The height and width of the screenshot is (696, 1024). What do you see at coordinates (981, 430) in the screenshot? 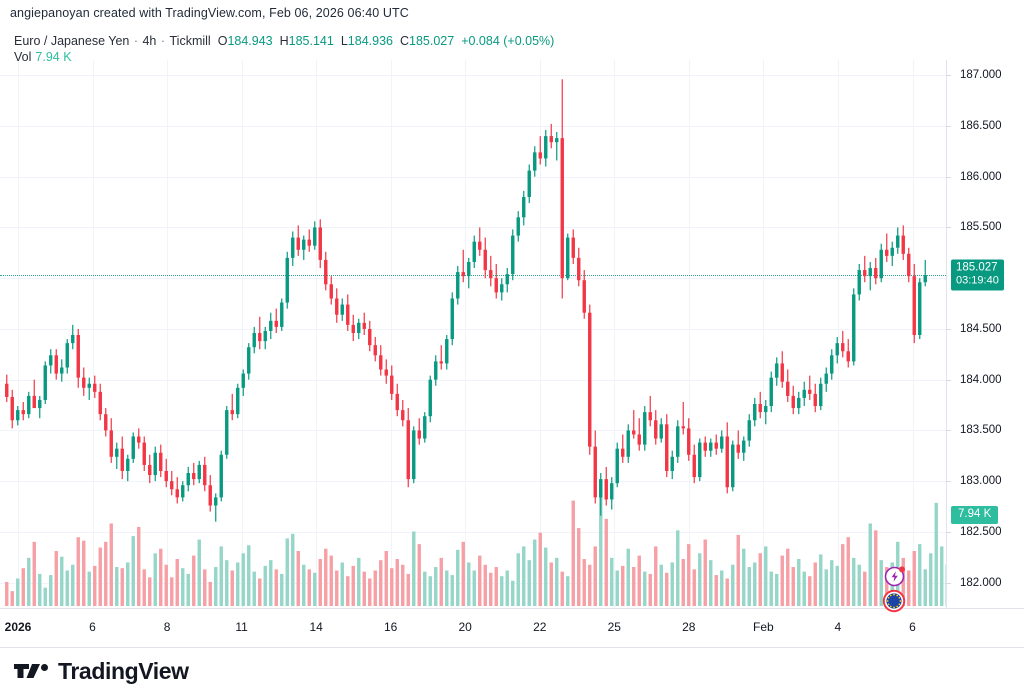
I see `price-tick-label: 183.500` at bounding box center [981, 430].